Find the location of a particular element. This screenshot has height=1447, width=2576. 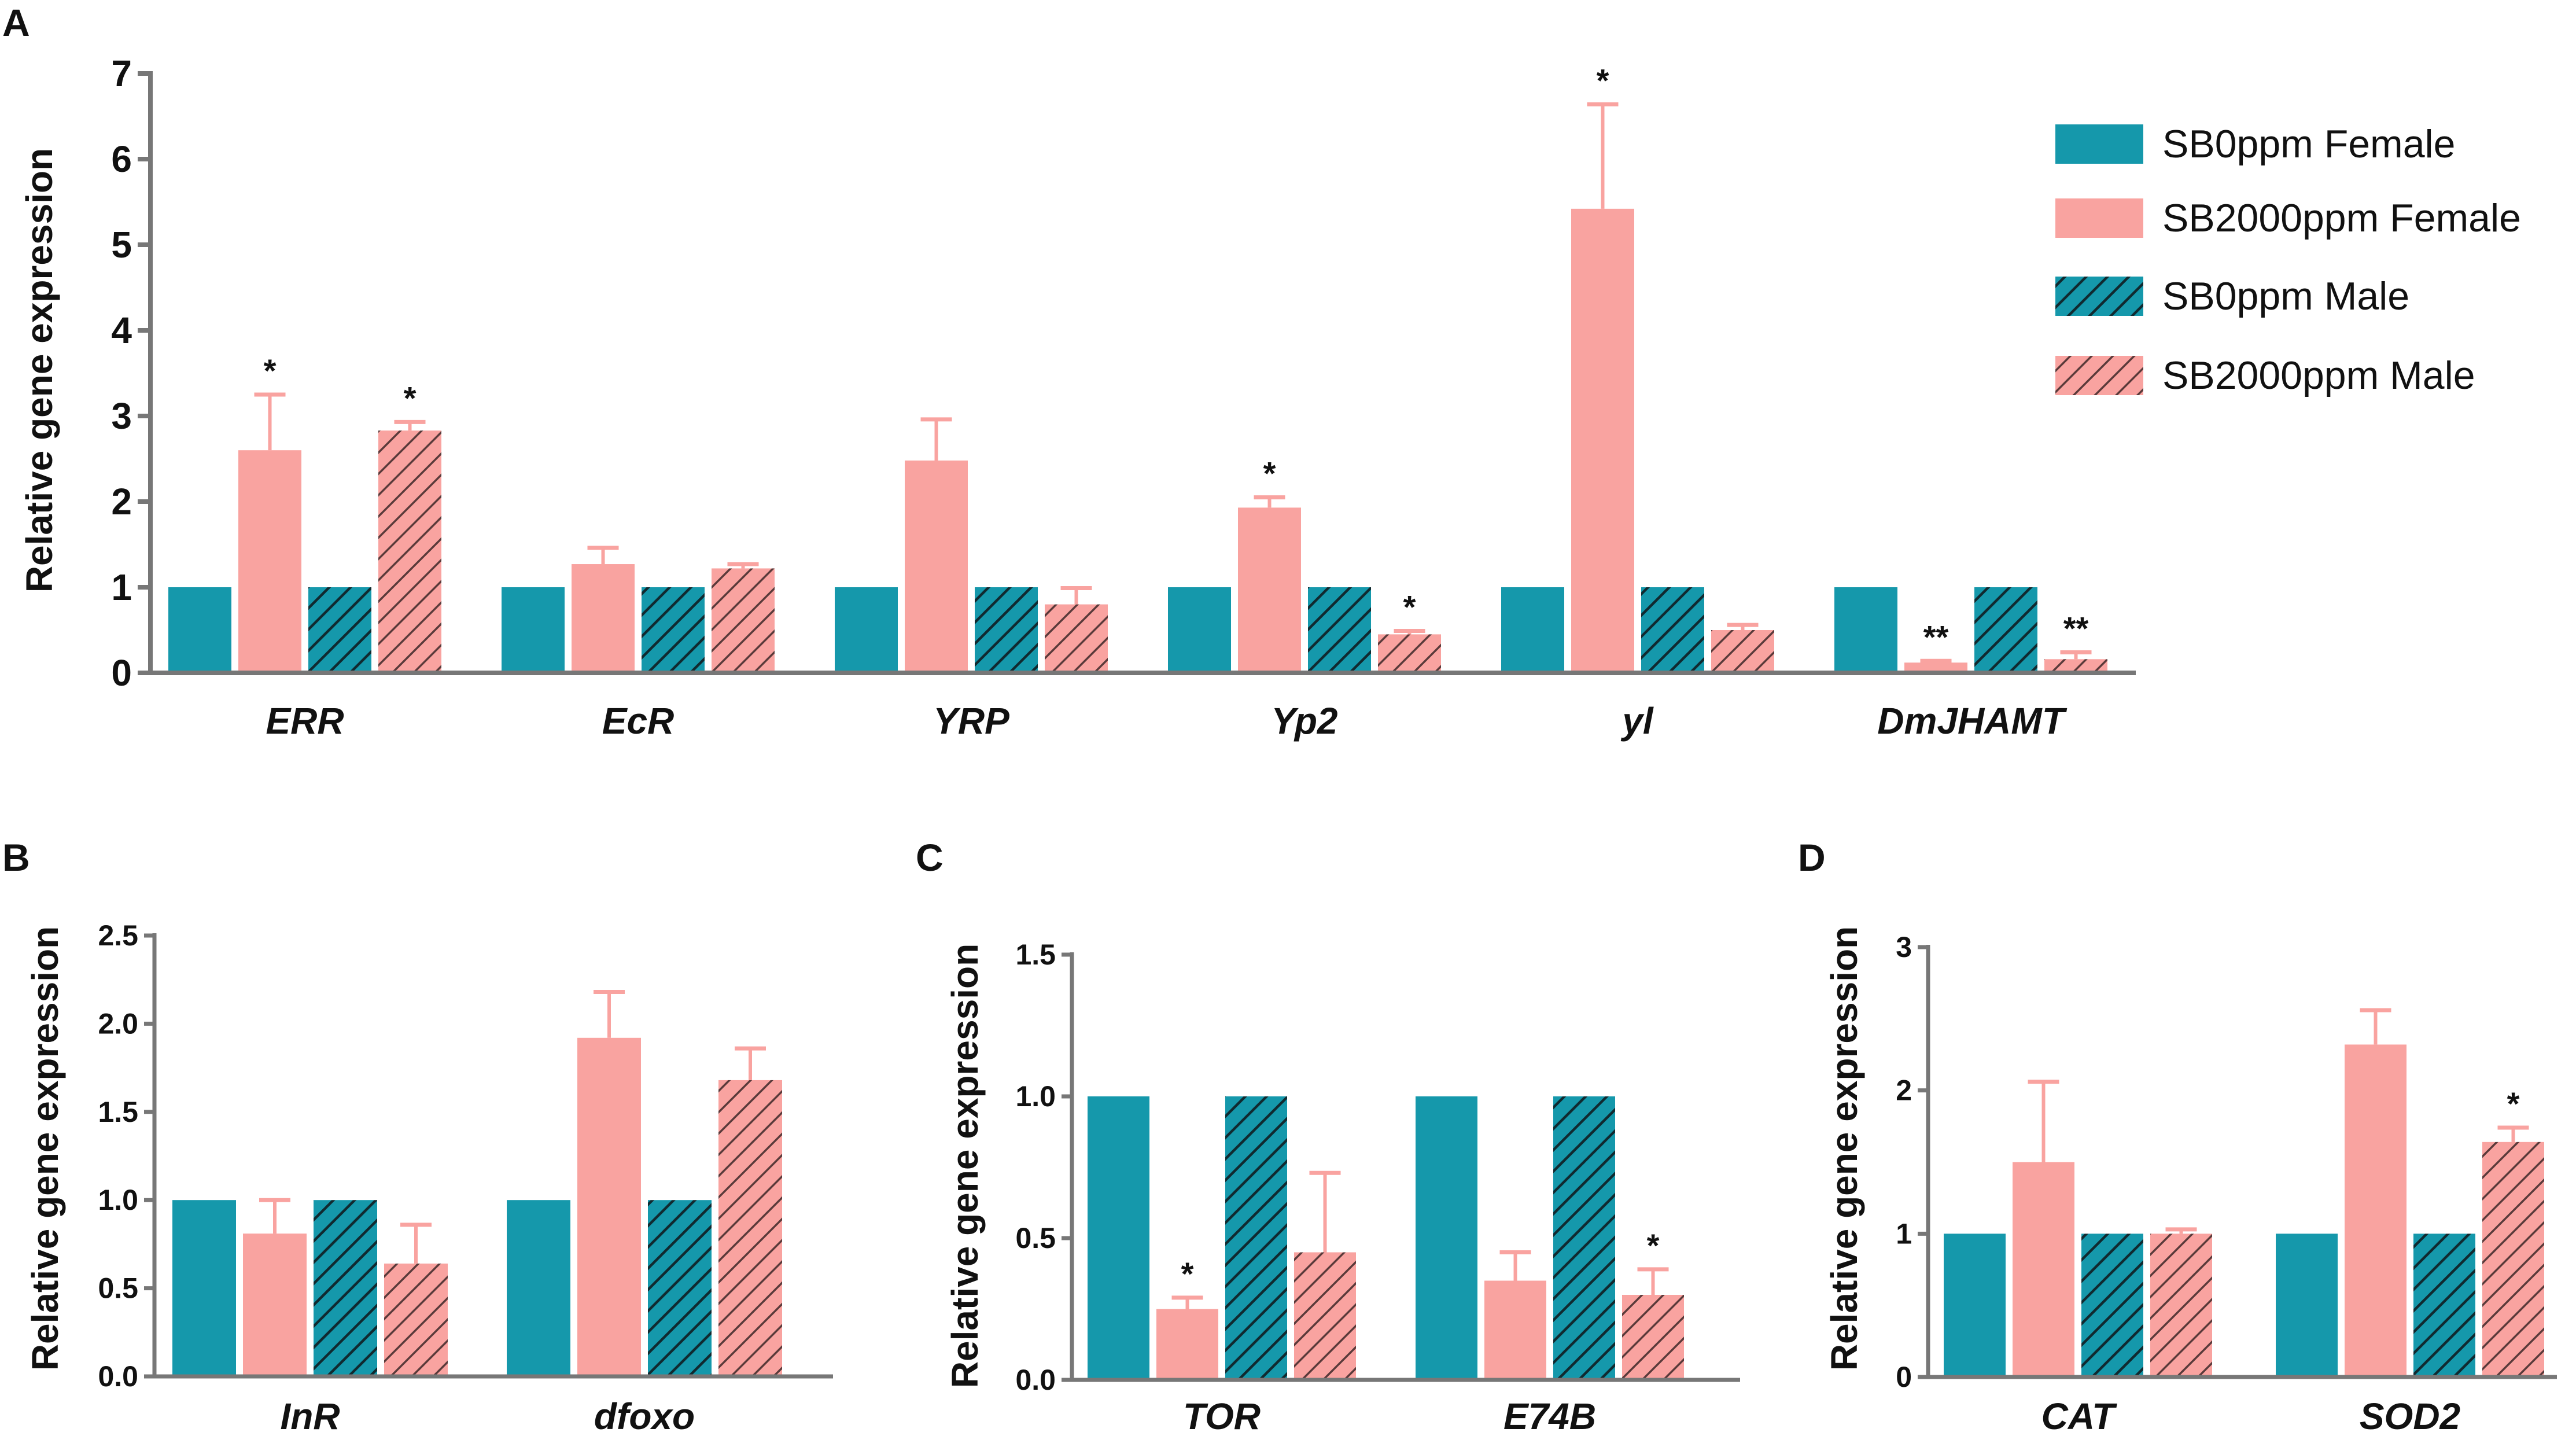

bar-c-e74b-sb0ppm-male is located at coordinates (1584, 1238).